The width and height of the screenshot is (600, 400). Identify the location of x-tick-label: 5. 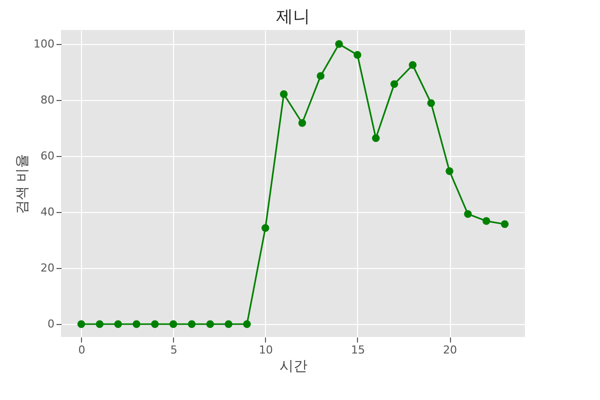
(174, 350).